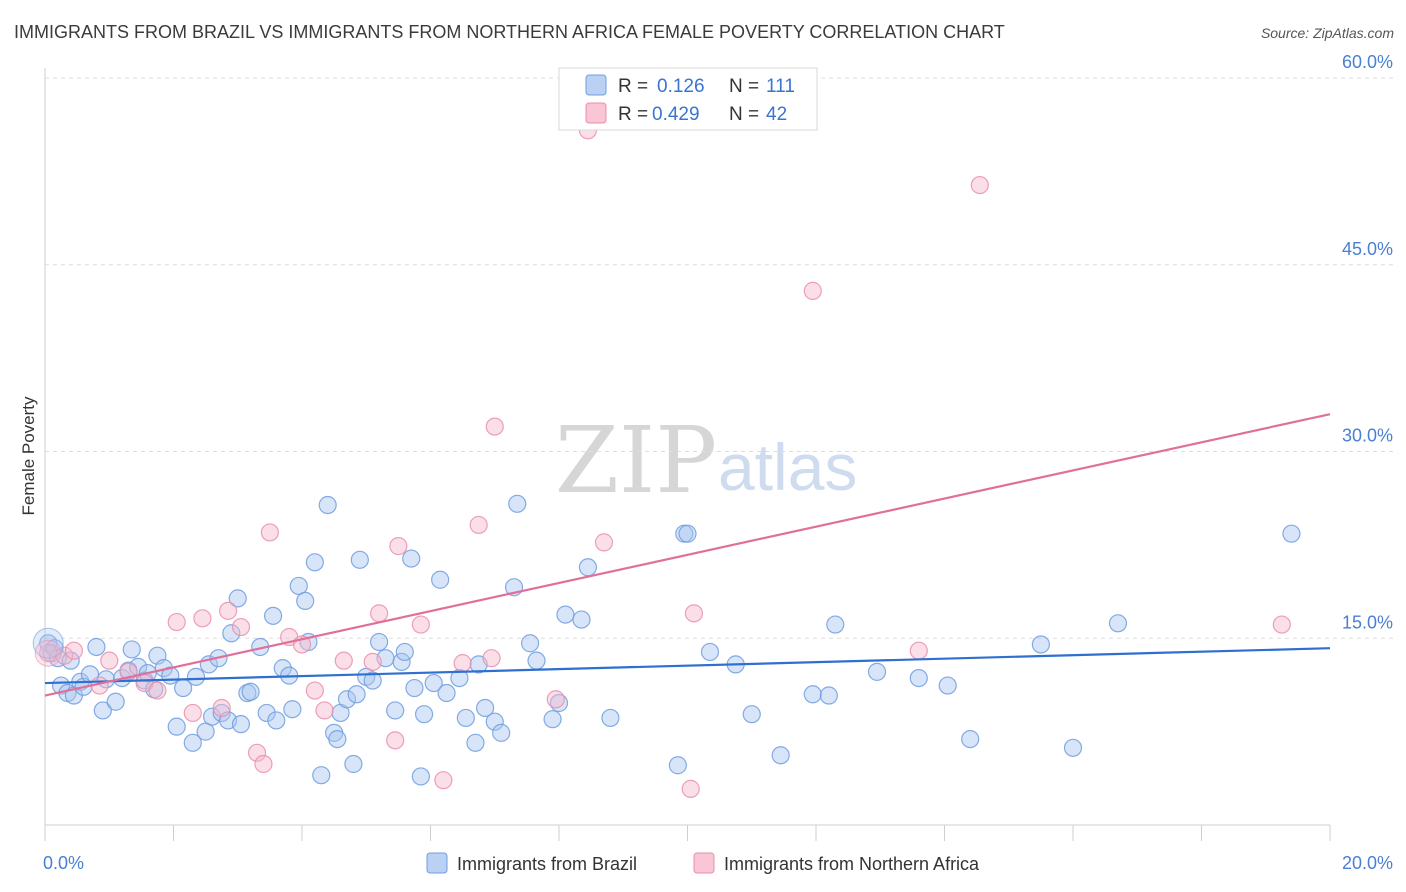 This screenshot has width=1406, height=892. I want to click on chart-source: Source: ZipAtlas.com, so click(1327, 33).